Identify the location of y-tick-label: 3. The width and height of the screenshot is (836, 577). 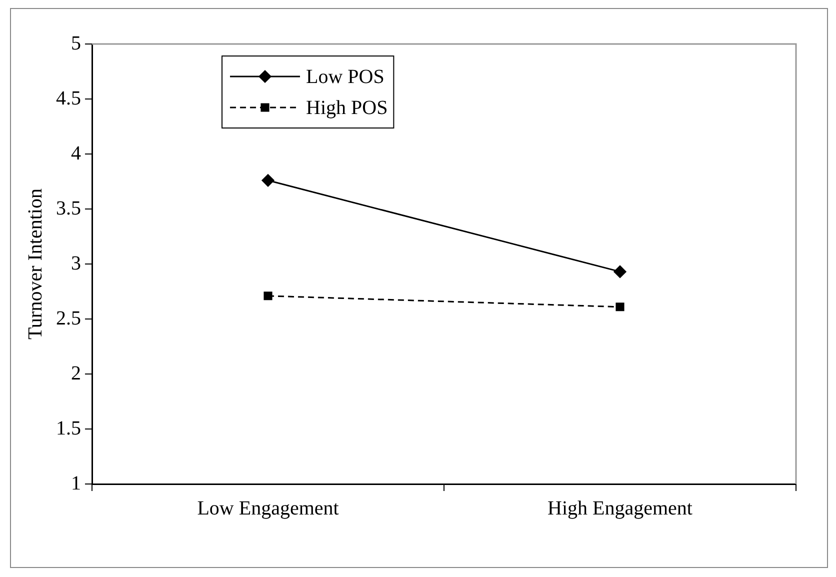
(76, 263).